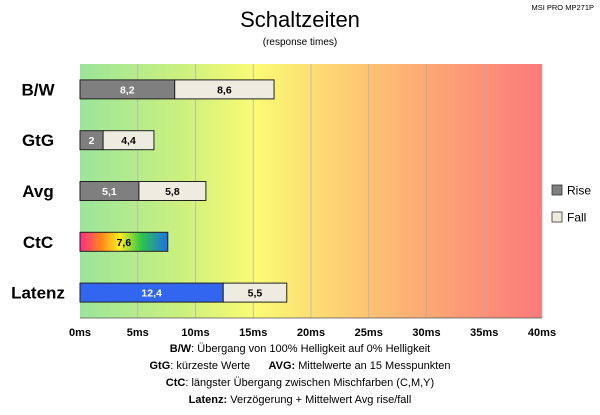  What do you see at coordinates (282, 366) in the screenshot?
I see `footer-key-avg: AVG:` at bounding box center [282, 366].